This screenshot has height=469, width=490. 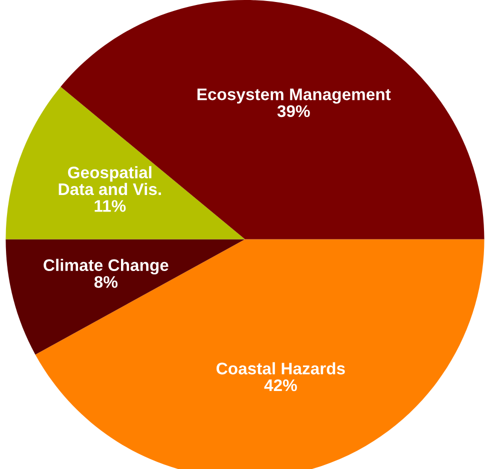 What do you see at coordinates (280, 368) in the screenshot?
I see `slice-label: Coastal Hazards` at bounding box center [280, 368].